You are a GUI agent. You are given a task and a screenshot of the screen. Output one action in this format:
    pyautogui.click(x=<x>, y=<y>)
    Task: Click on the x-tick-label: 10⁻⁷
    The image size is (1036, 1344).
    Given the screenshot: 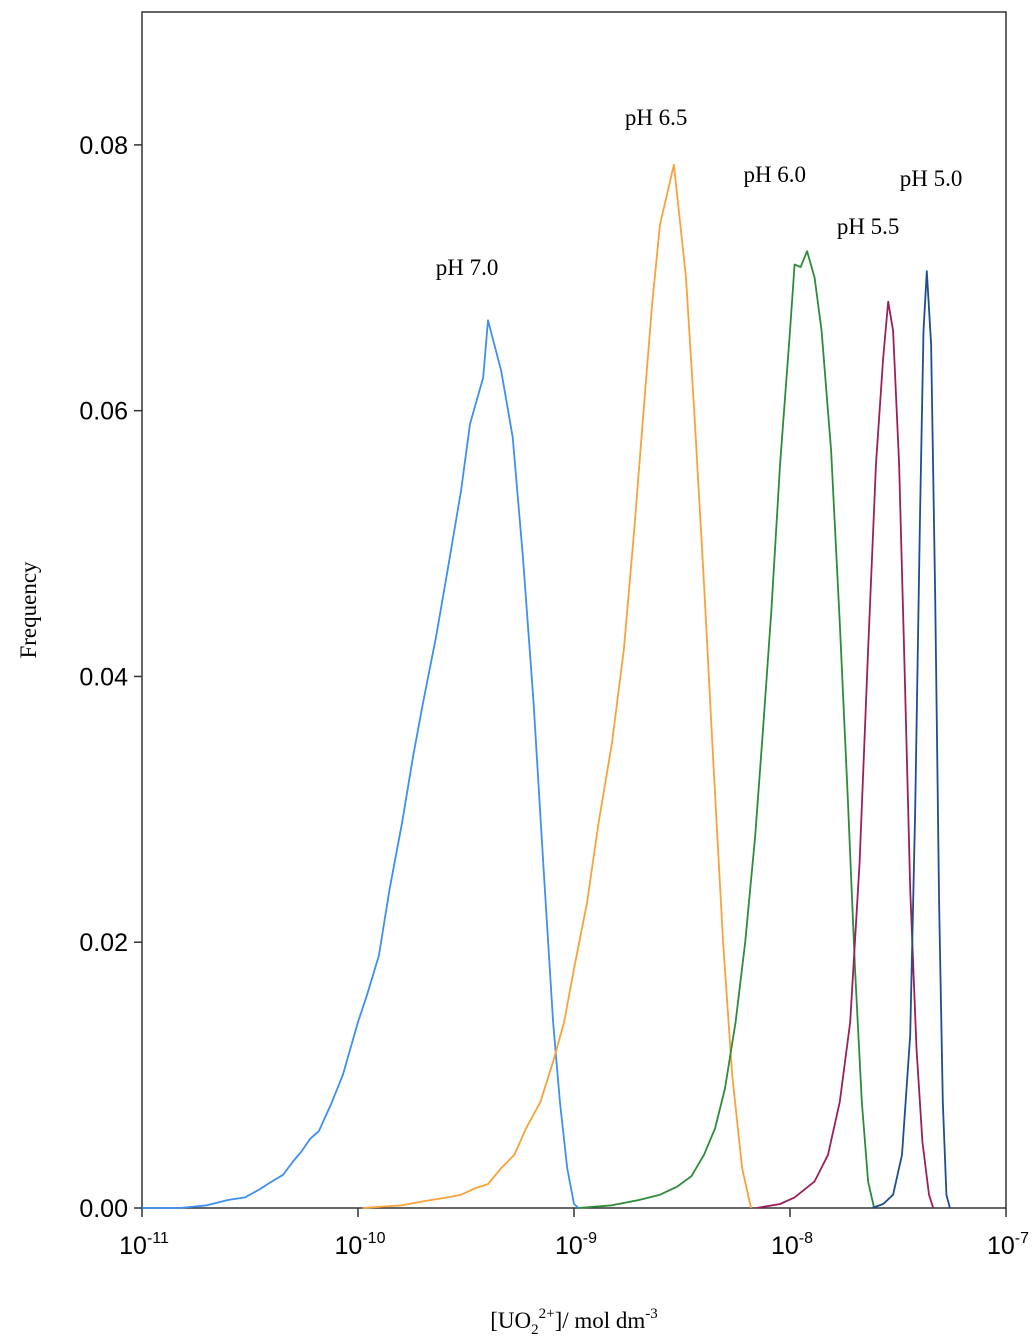 What is the action you would take?
    pyautogui.click(x=1008, y=1245)
    